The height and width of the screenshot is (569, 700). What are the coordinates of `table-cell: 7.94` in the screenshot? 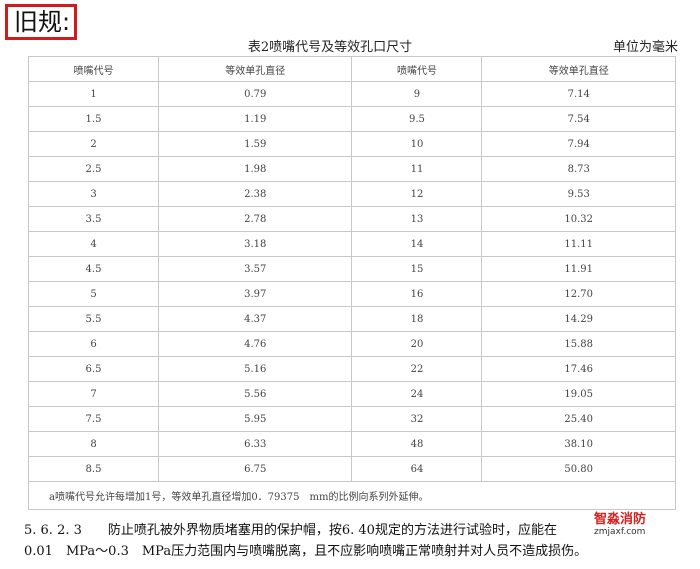 It's located at (578, 144).